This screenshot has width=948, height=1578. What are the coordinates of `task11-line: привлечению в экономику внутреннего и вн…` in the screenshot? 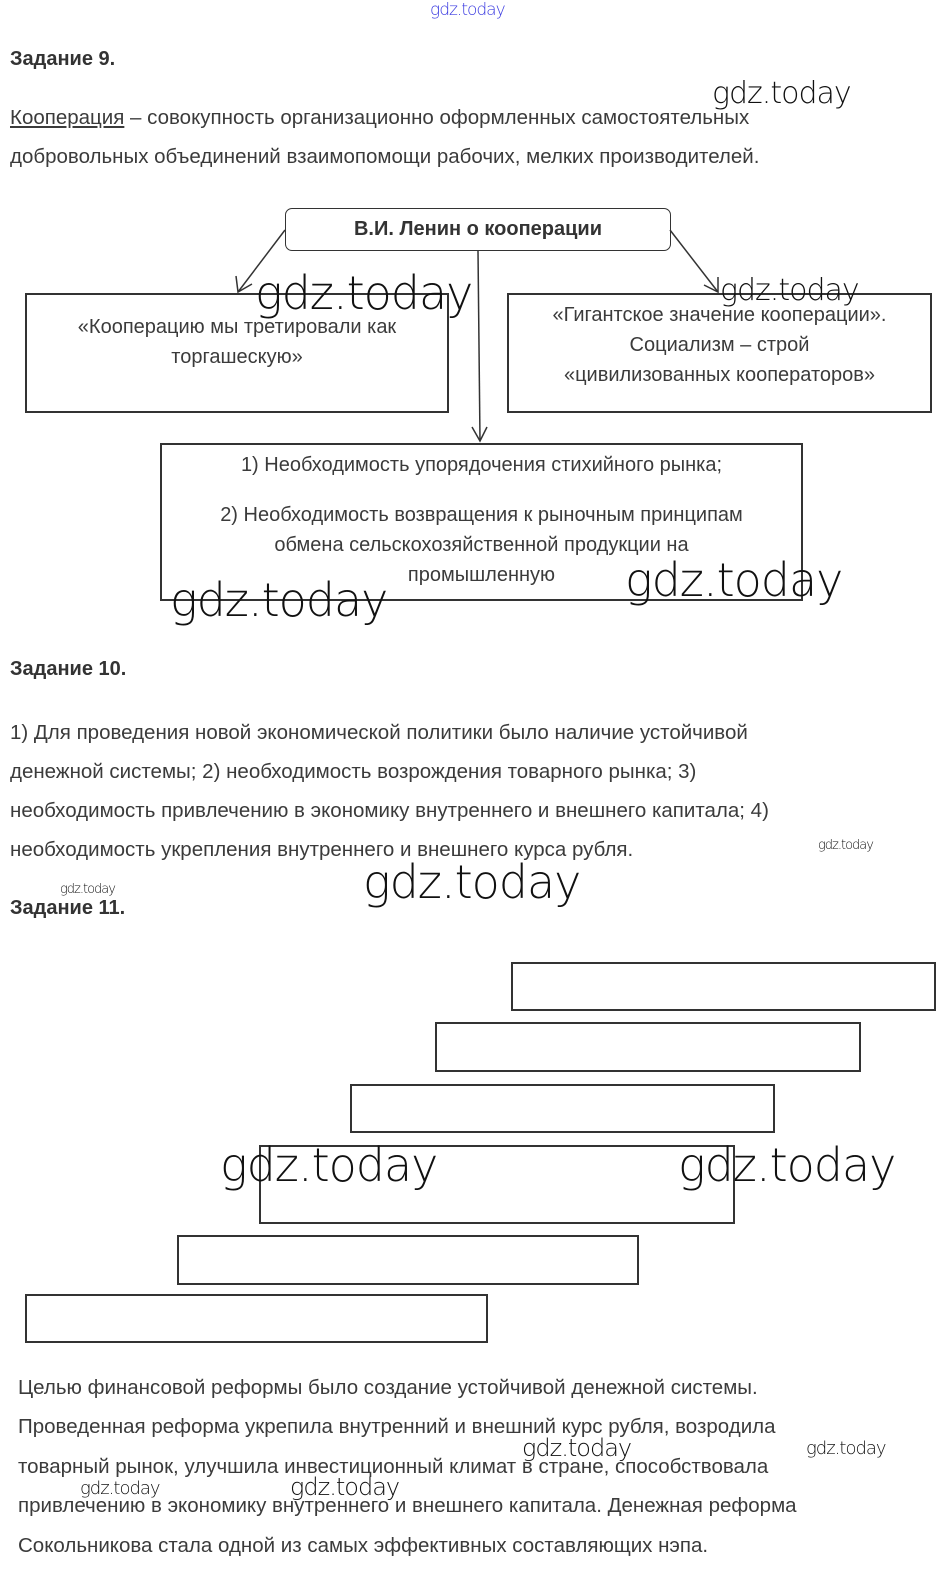 It's located at (407, 1505).